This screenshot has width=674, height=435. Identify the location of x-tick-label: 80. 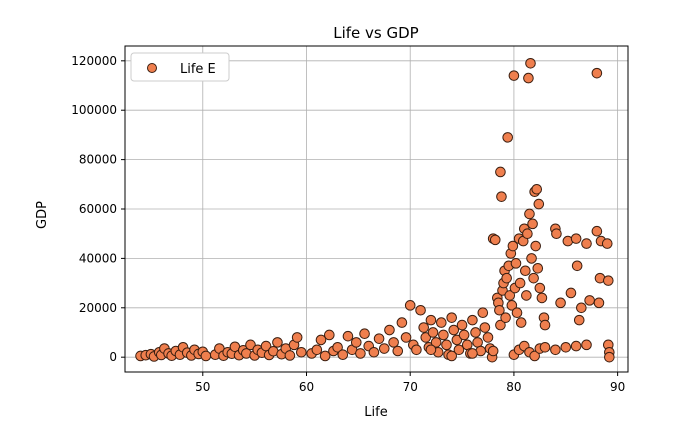
(513, 387).